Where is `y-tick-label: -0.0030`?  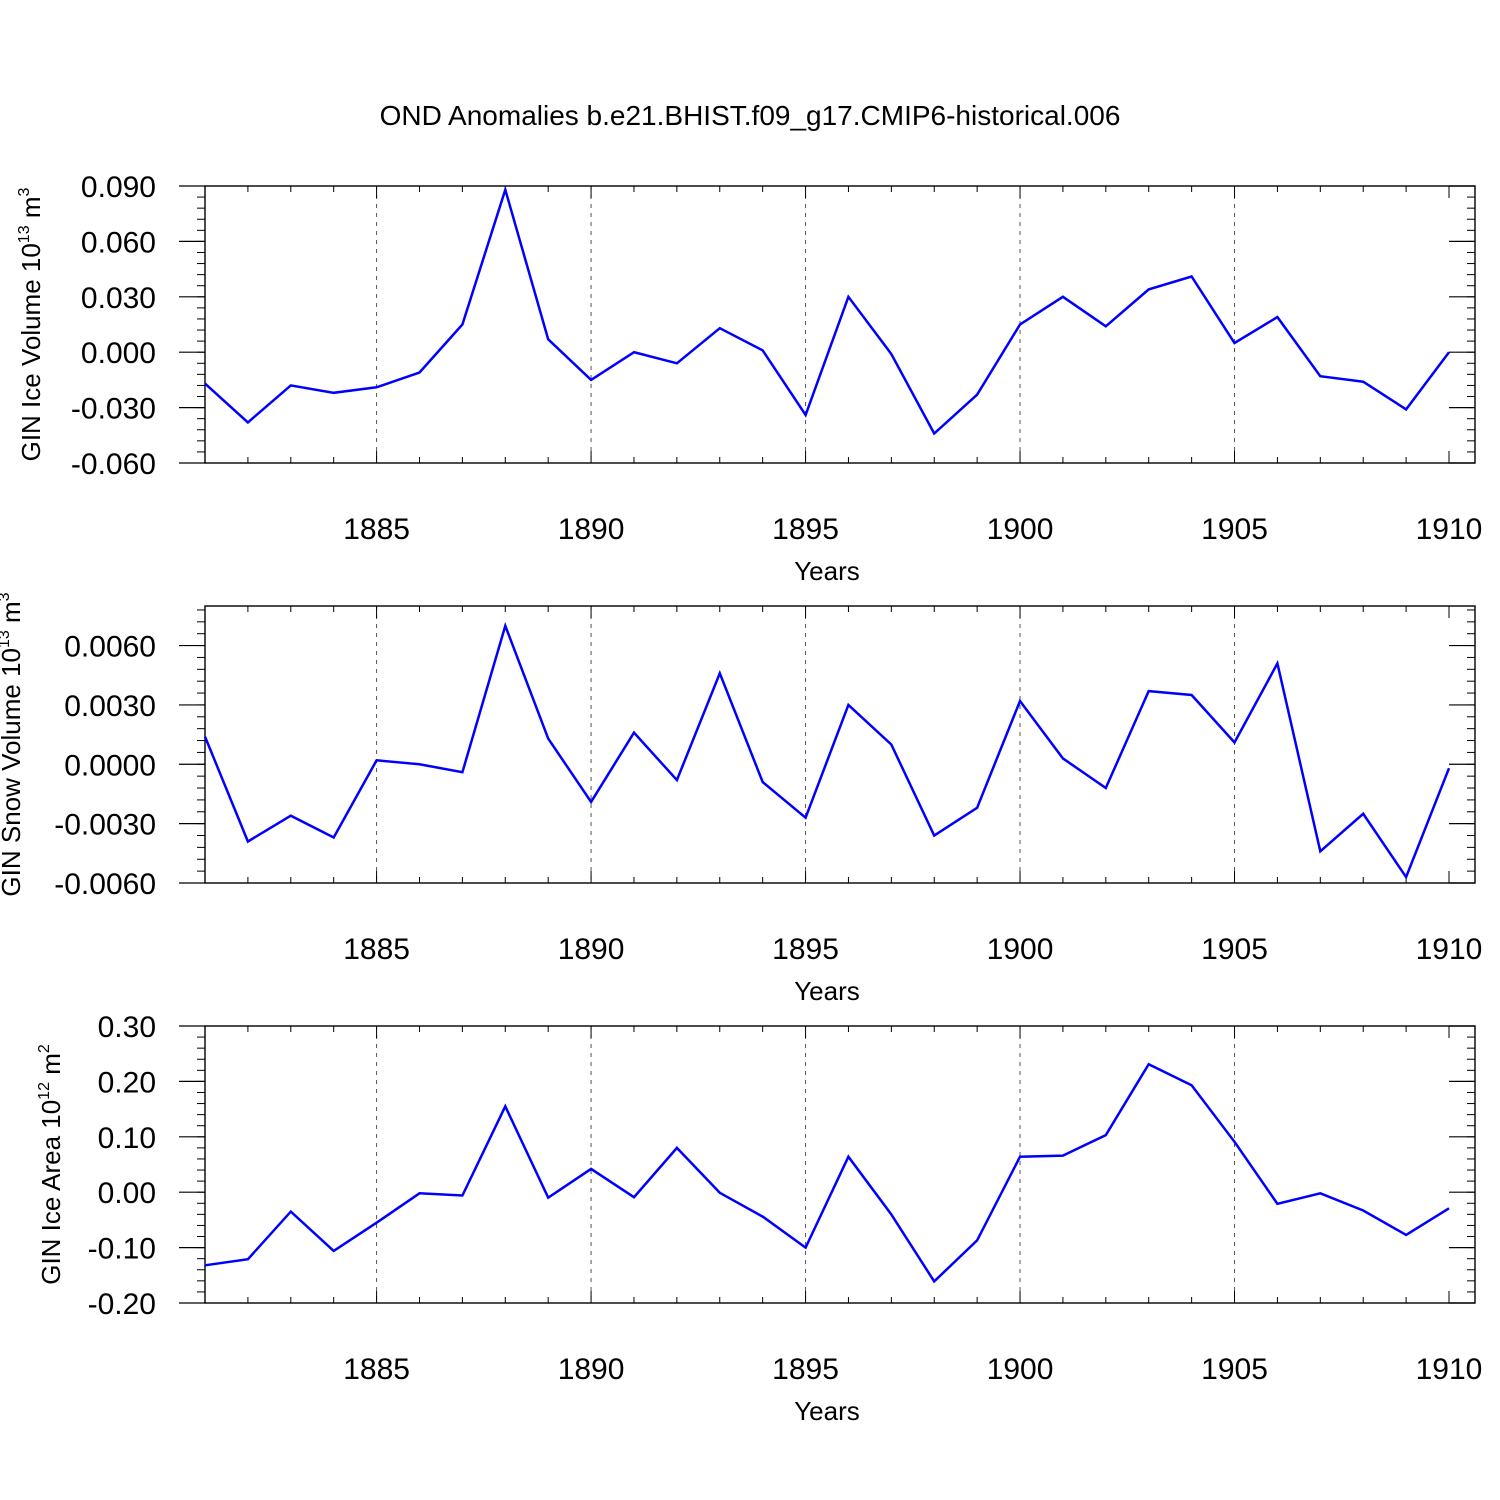 y-tick-label: -0.0030 is located at coordinates (105, 825).